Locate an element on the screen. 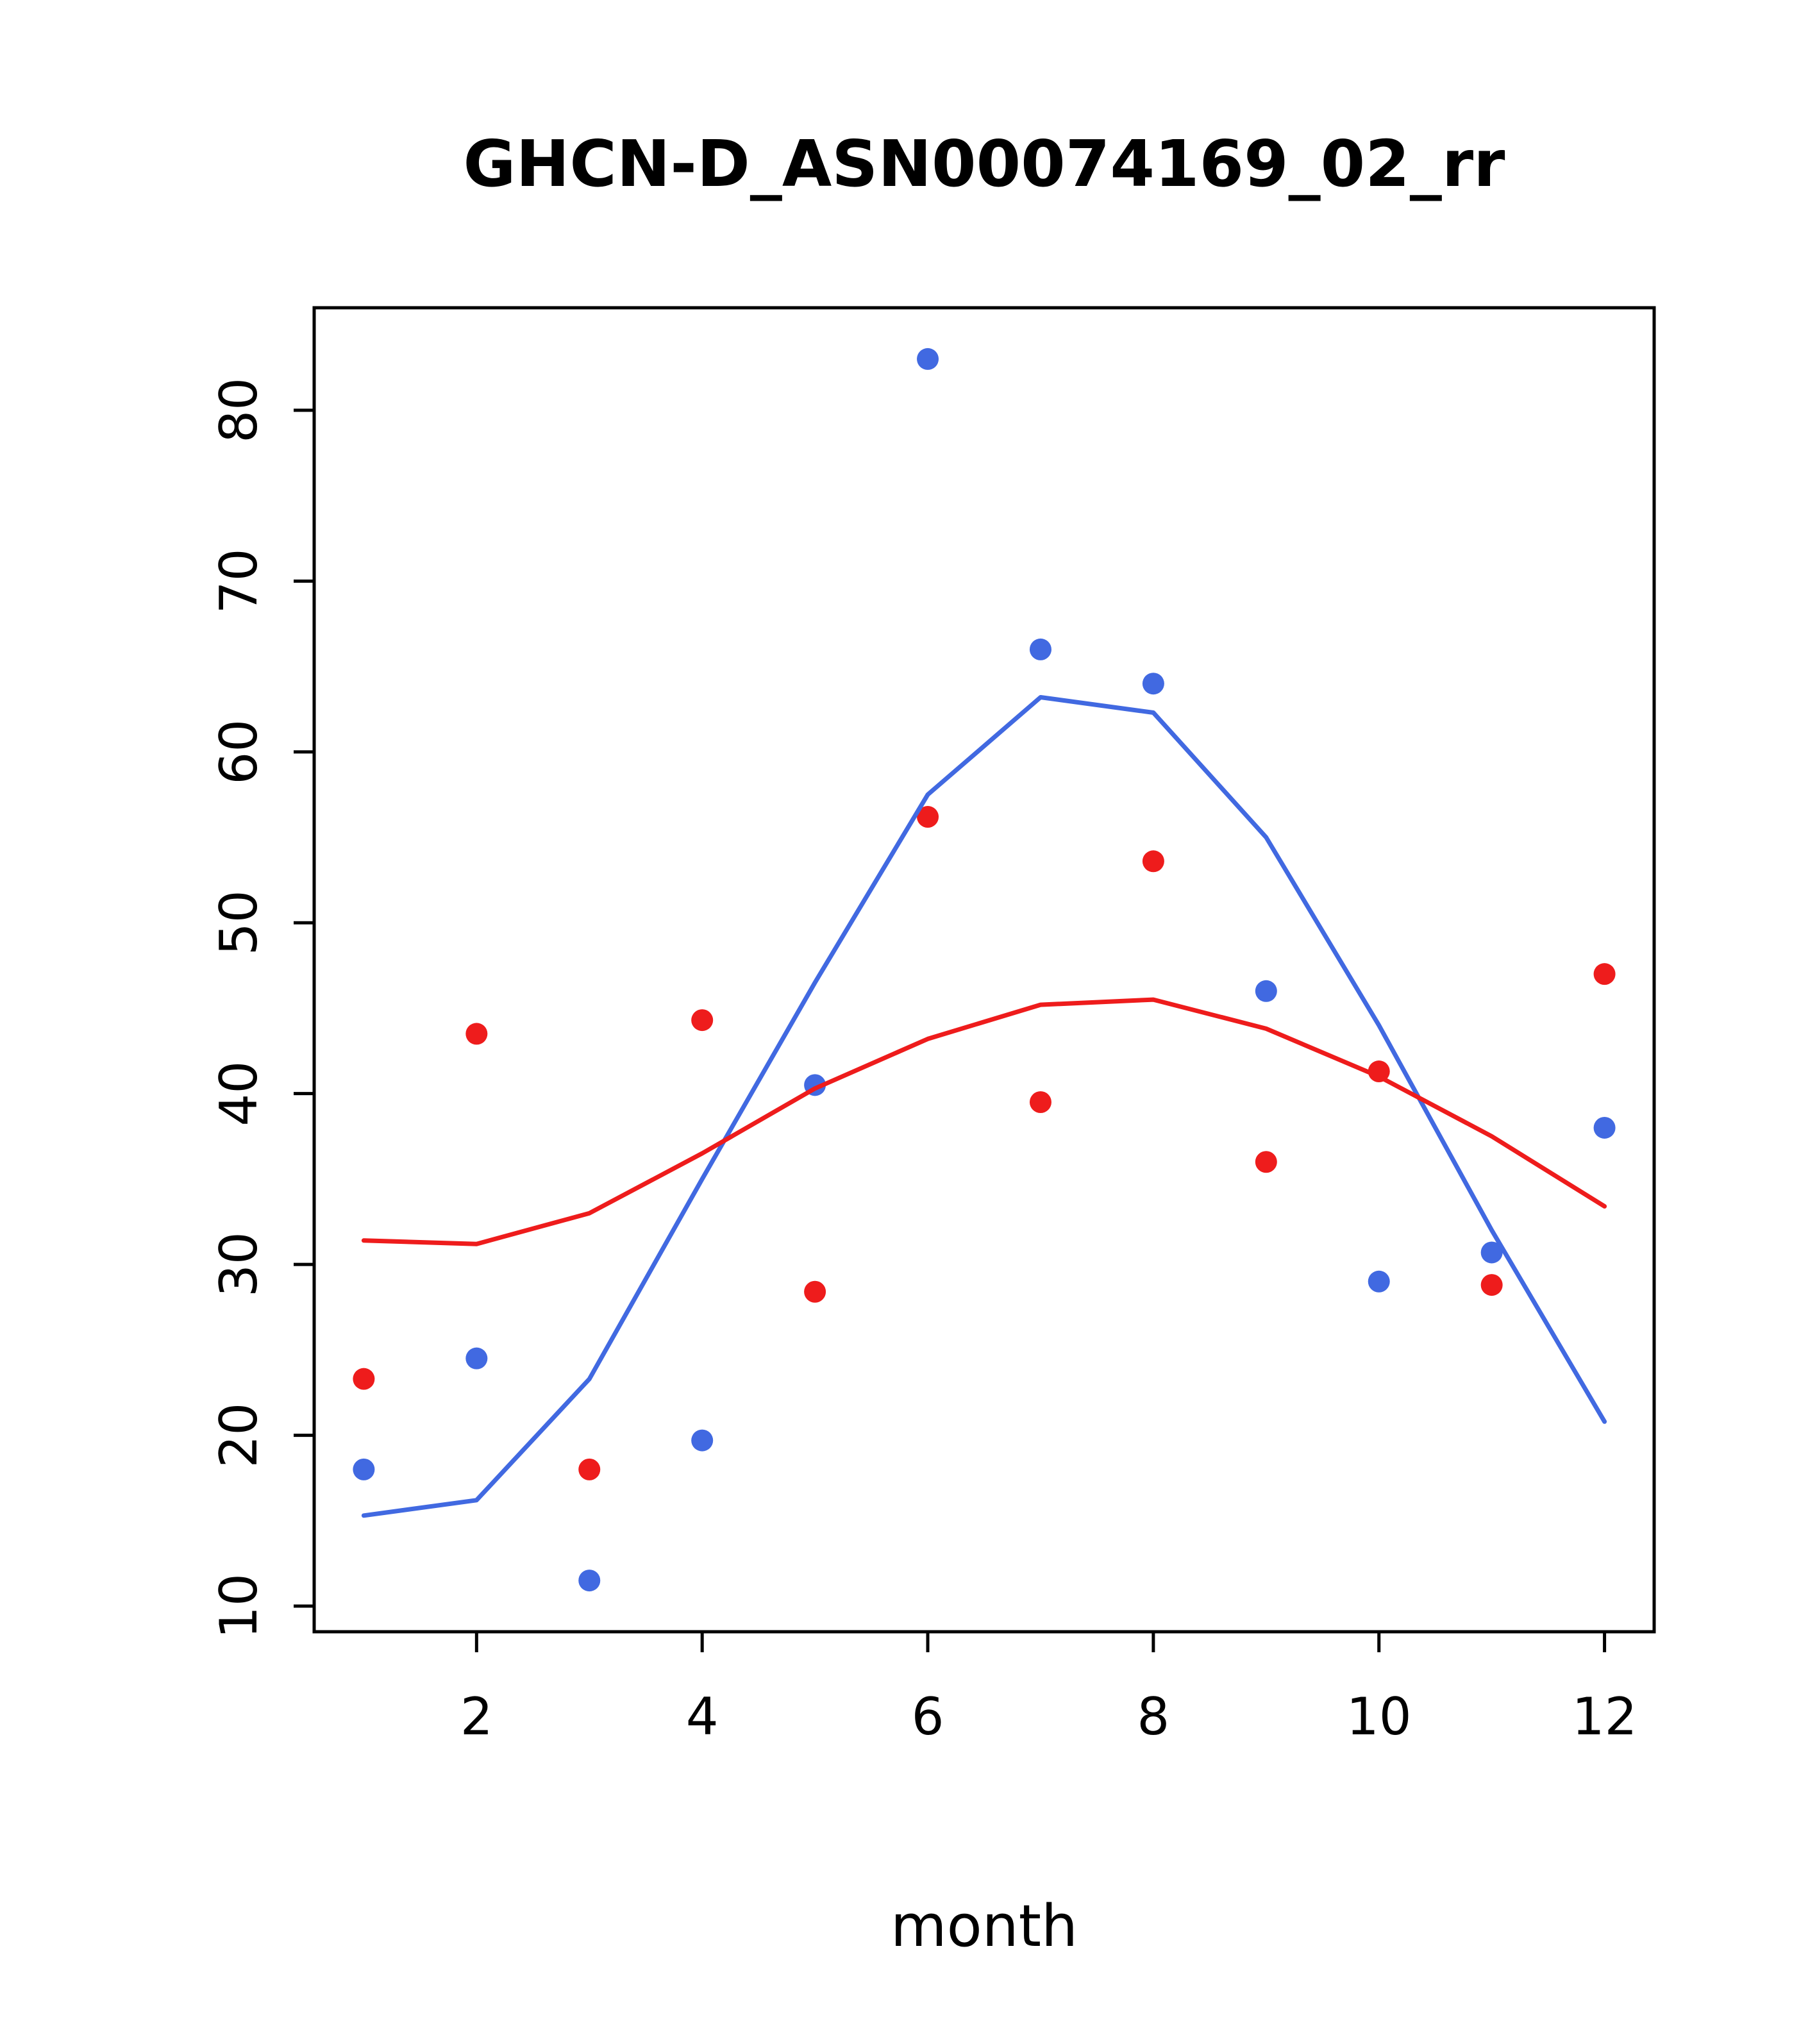  x-axis-label: month is located at coordinates (984, 1927).